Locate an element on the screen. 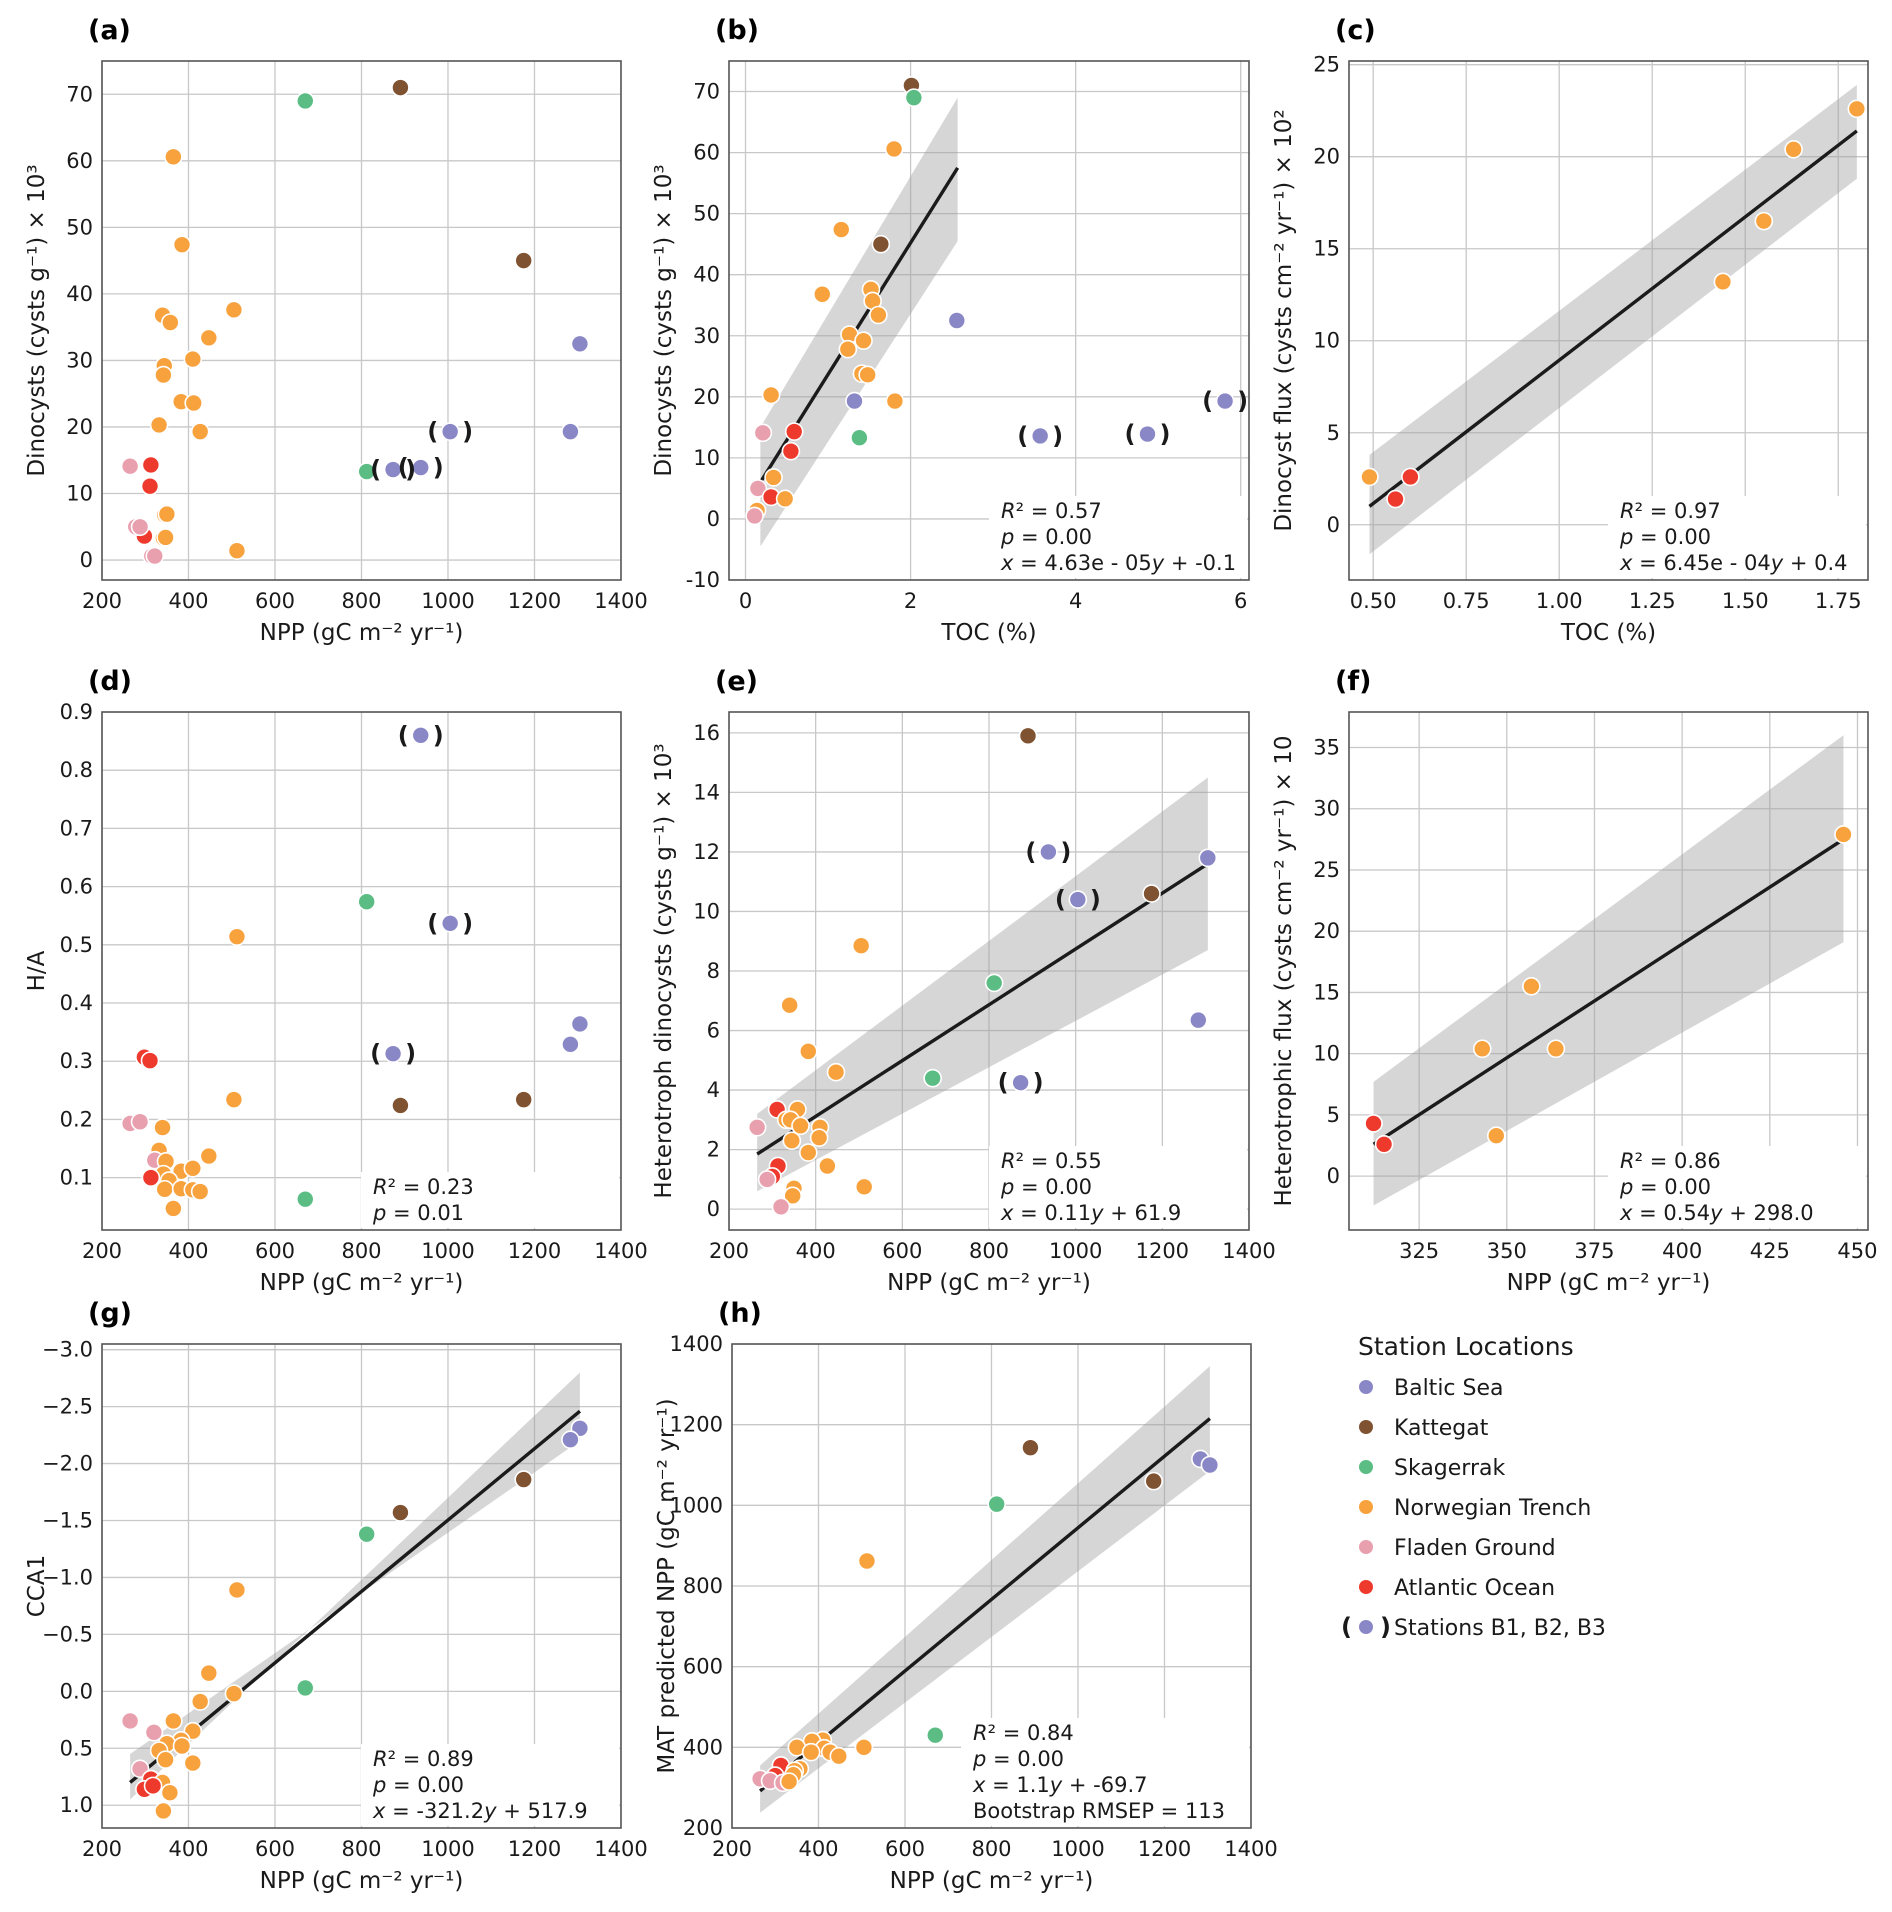 The width and height of the screenshot is (1892, 1912). stat-line: p = 0.01 is located at coordinates (418, 1213).